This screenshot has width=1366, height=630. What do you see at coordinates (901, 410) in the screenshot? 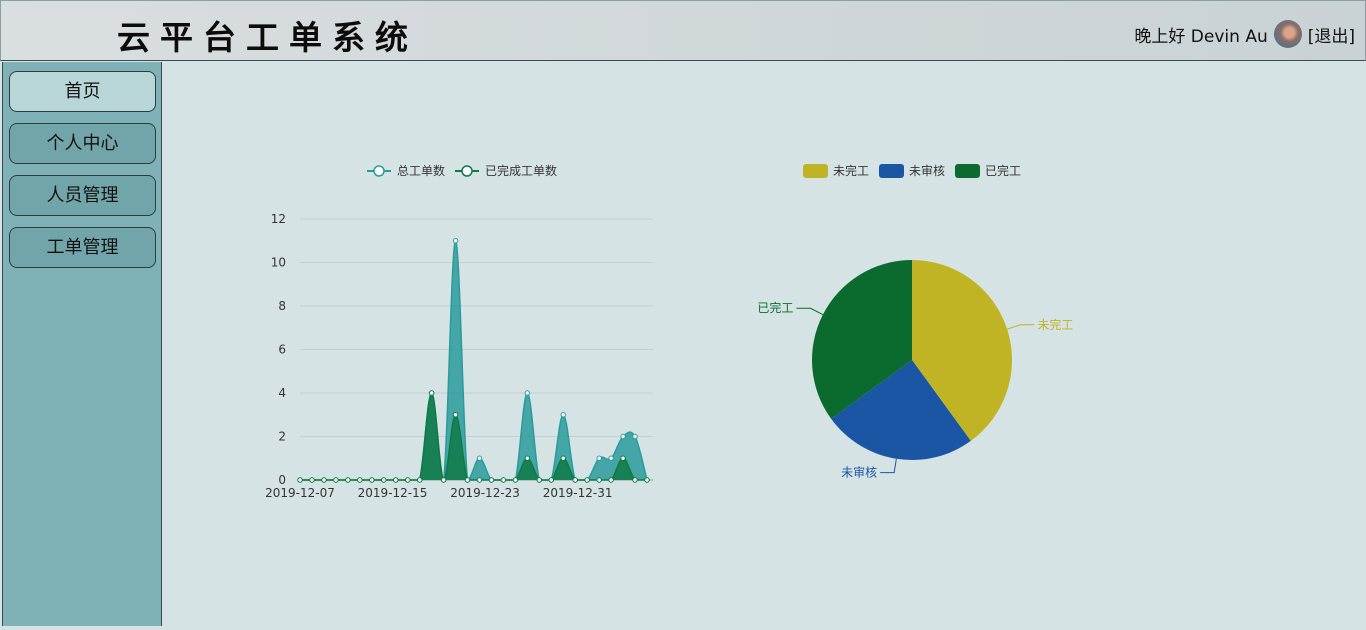
I see `pie-slice-unreviewed` at bounding box center [901, 410].